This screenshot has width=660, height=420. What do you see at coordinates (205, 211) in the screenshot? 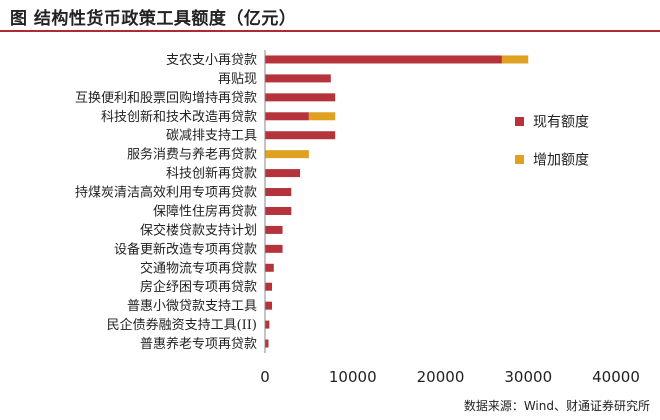
I see `category-label: 保障性住房再贷款` at bounding box center [205, 211].